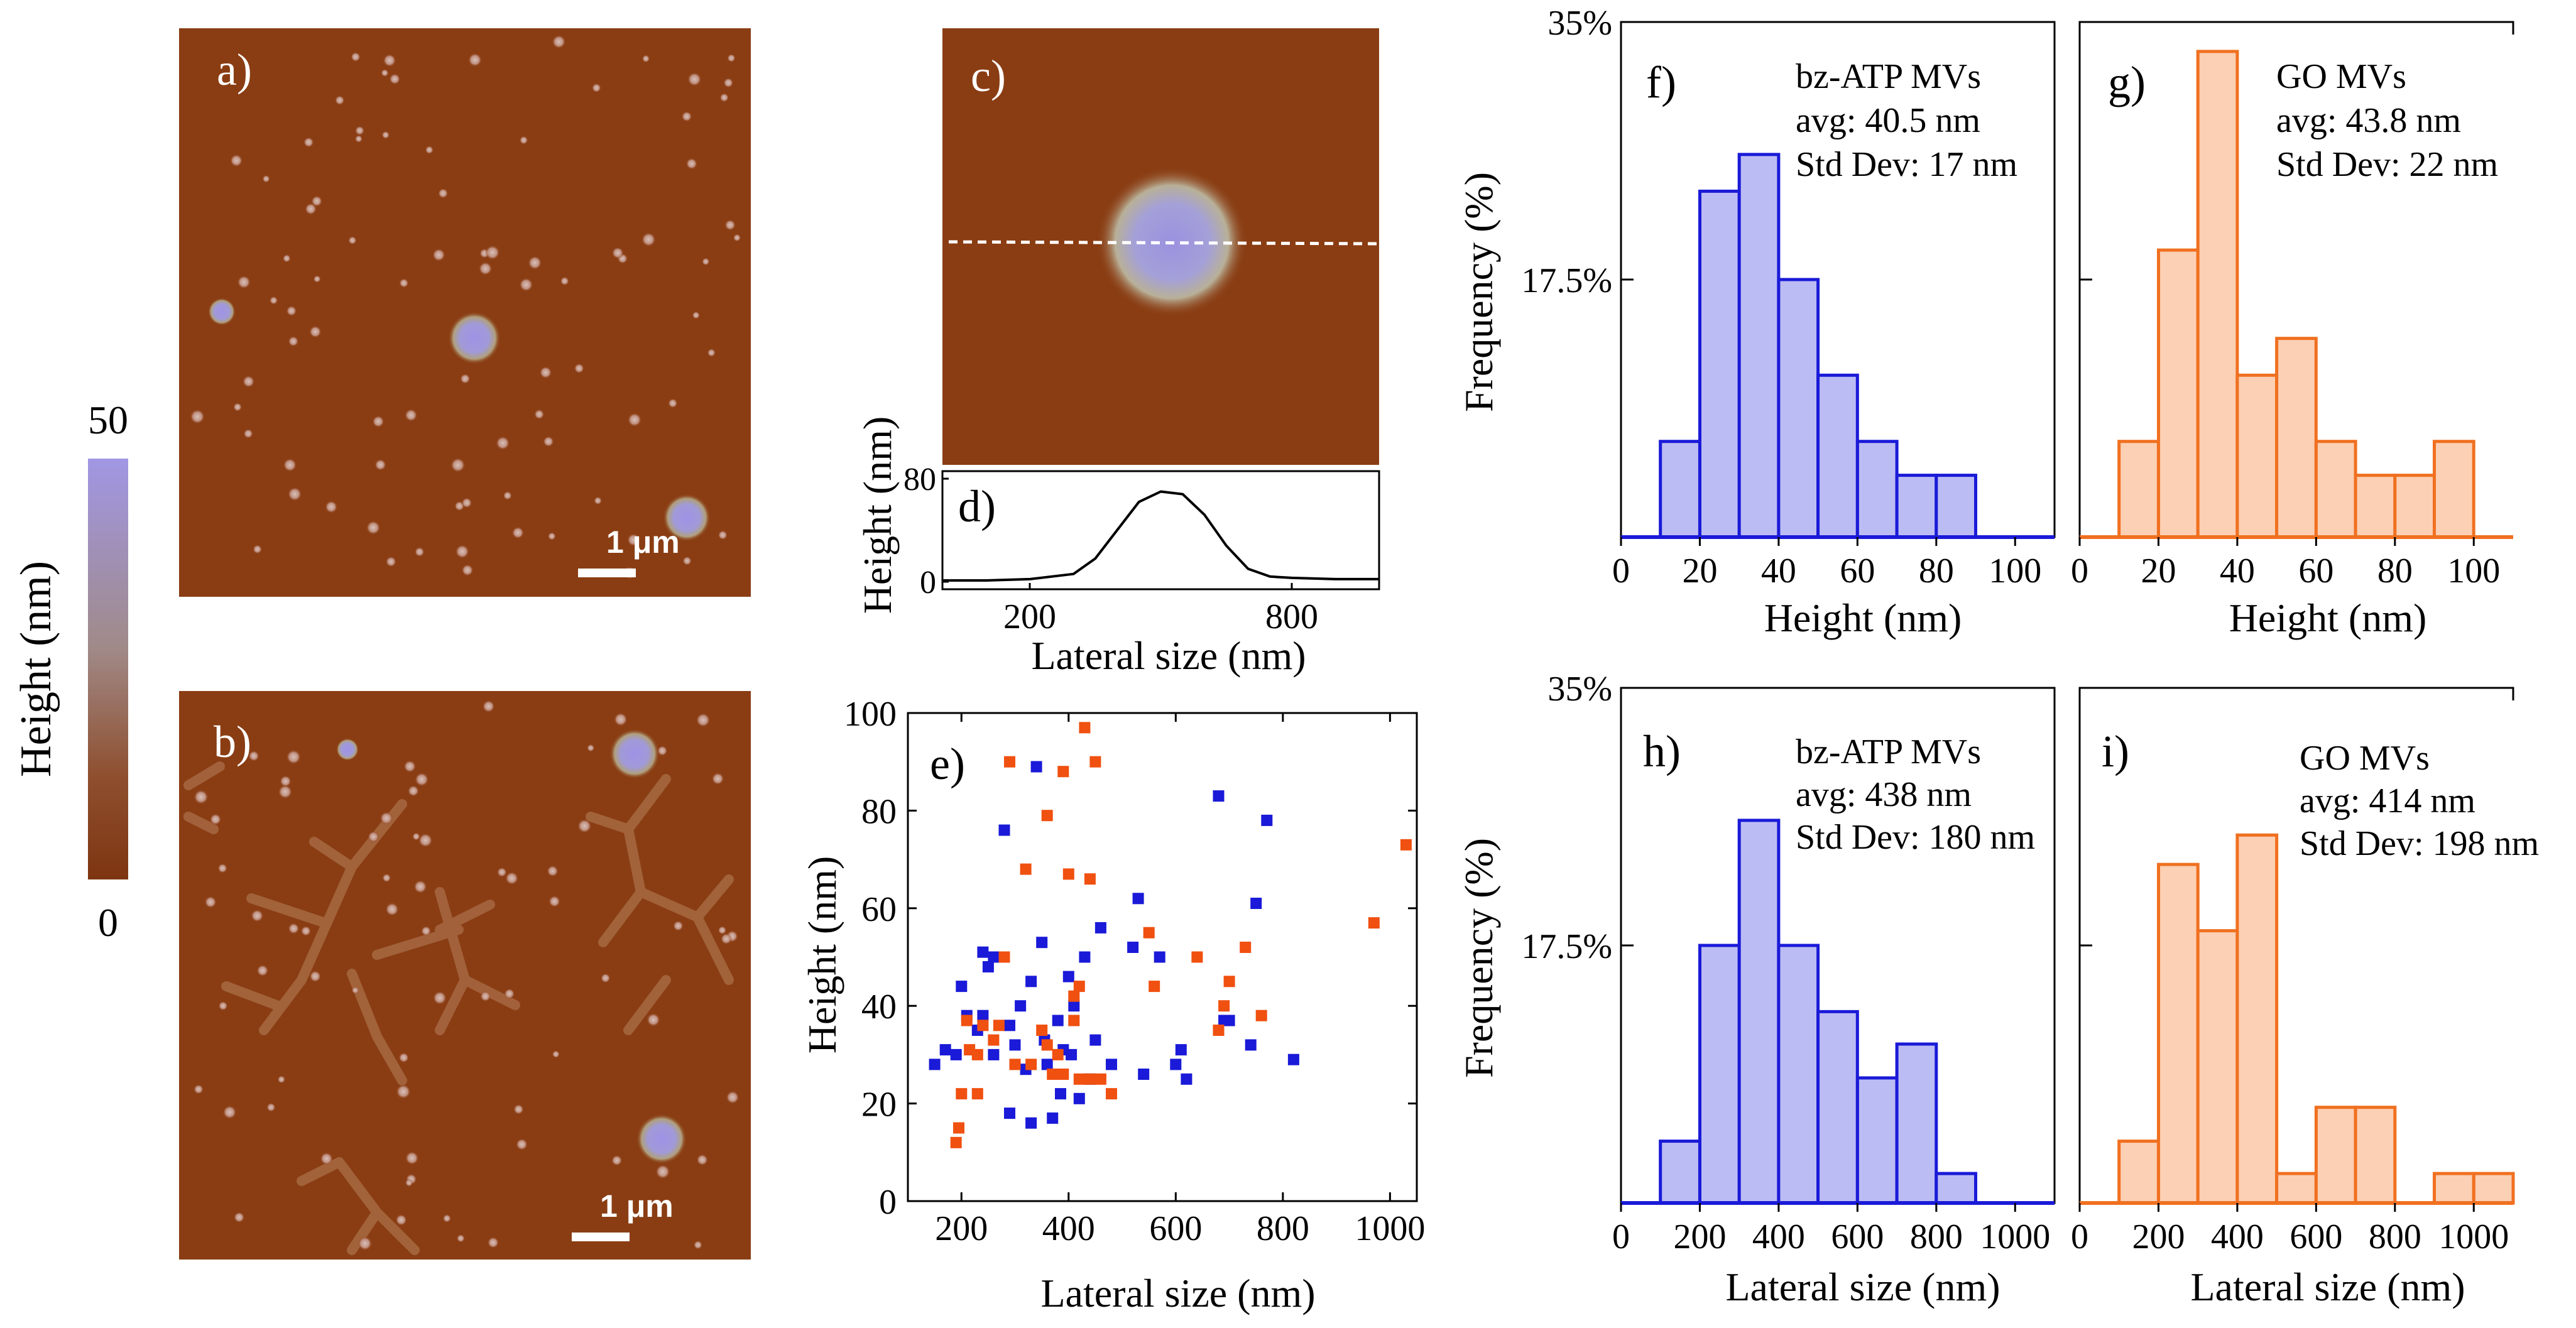 Image resolution: width=2576 pixels, height=1328 pixels. What do you see at coordinates (1161, 246) in the screenshot?
I see `afm-image-c: c)` at bounding box center [1161, 246].